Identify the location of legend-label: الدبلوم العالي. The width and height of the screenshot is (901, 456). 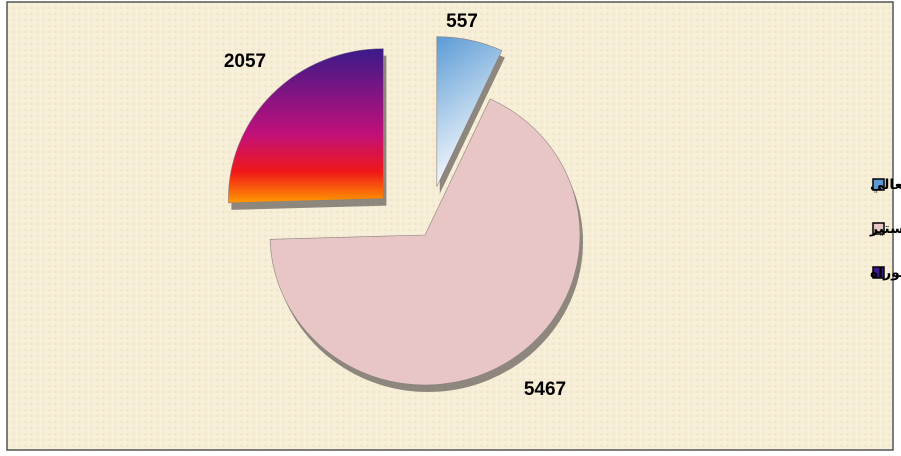
(885, 185).